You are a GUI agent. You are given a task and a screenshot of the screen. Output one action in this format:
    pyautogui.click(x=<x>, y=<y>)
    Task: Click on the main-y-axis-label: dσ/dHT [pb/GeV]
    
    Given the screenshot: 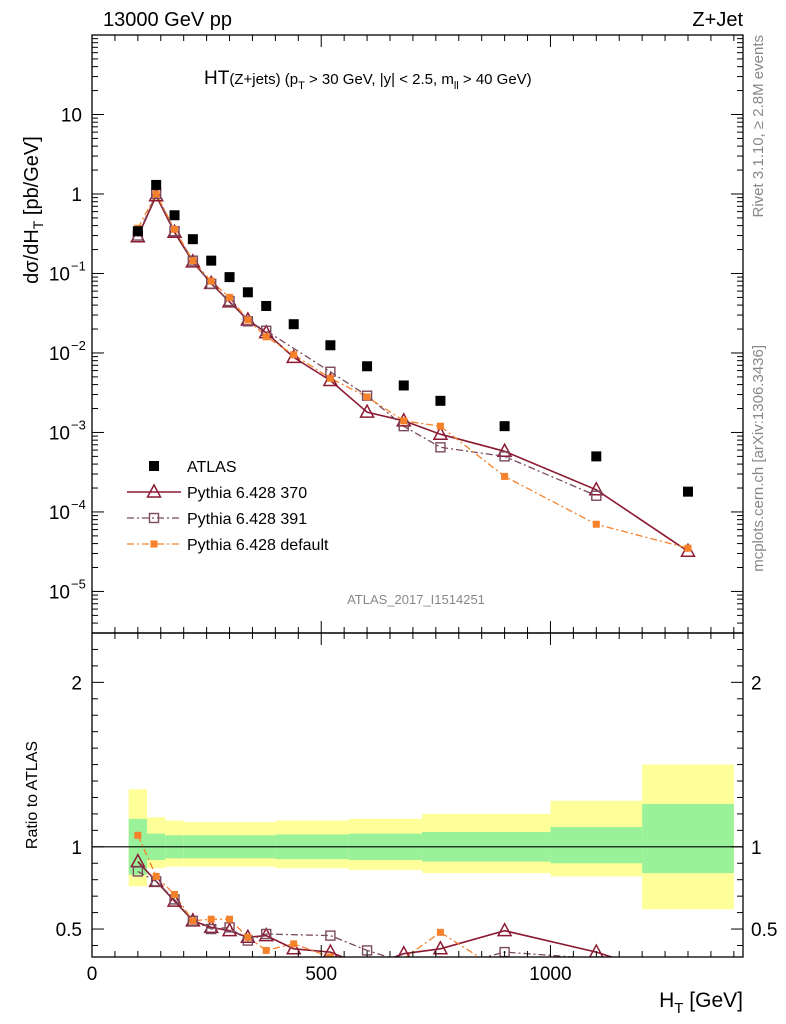 What is the action you would take?
    pyautogui.click(x=33, y=210)
    